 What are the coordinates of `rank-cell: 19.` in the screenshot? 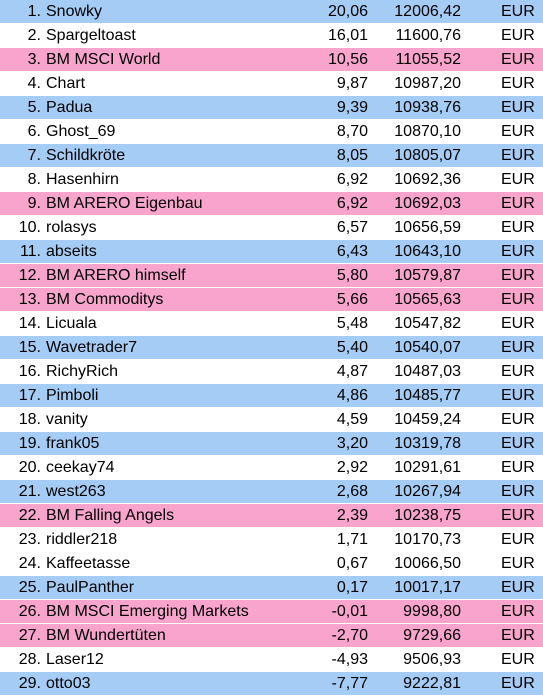 It's located at (29, 443).